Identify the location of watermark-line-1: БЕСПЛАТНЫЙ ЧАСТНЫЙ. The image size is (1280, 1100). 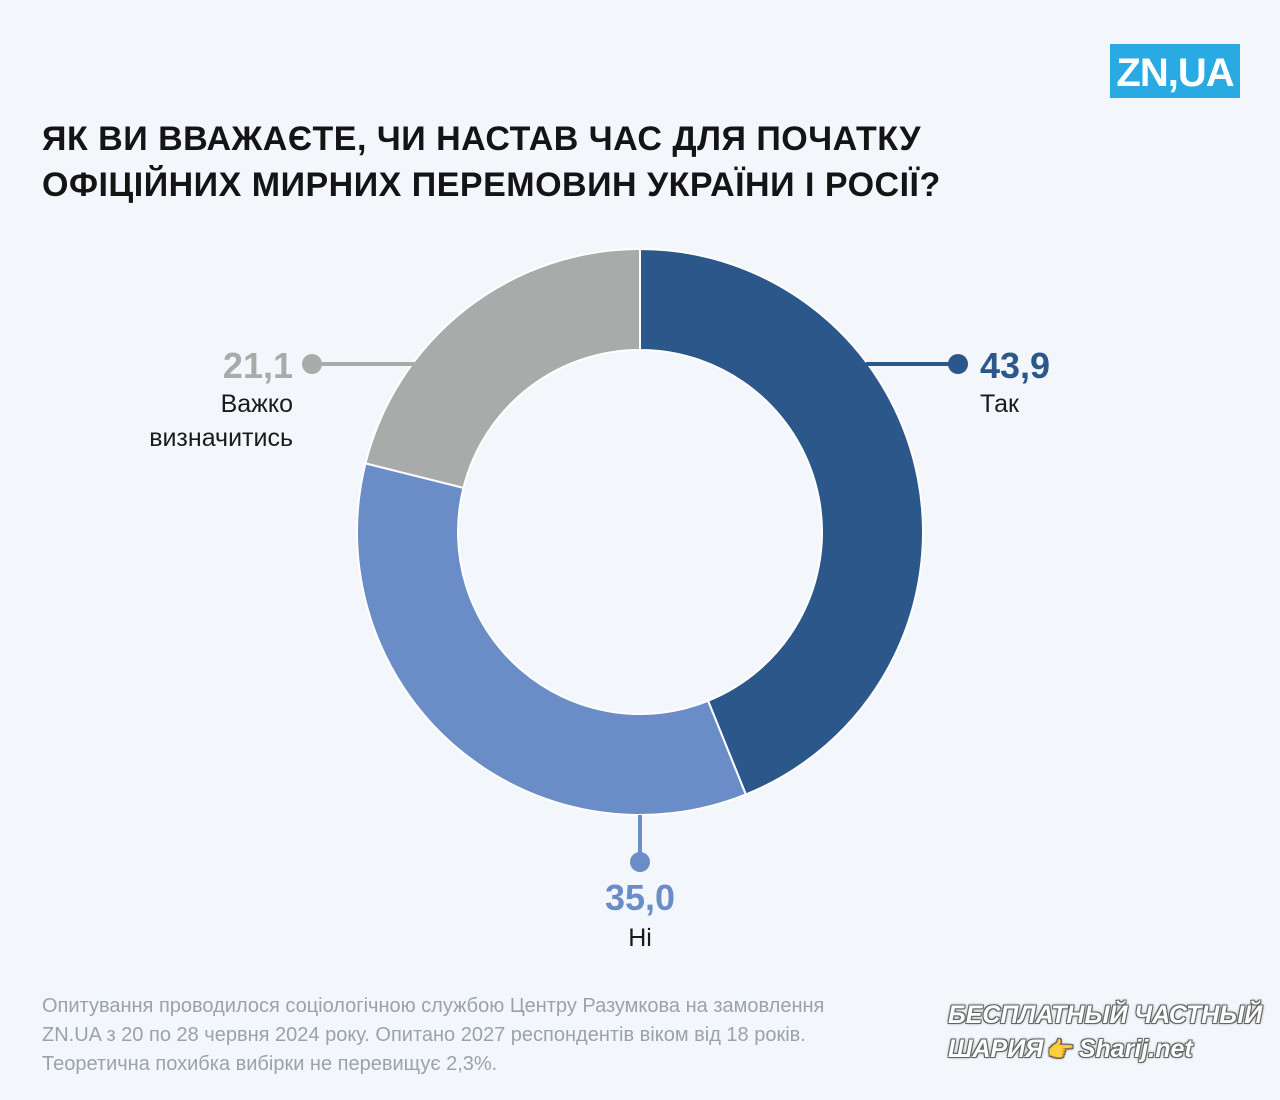
(1105, 1015).